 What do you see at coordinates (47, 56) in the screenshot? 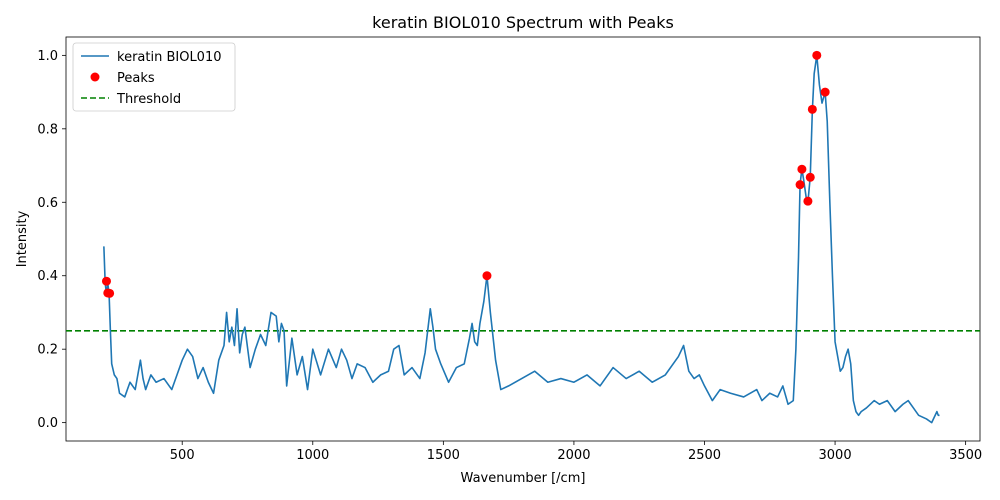
I see `y-tick-label: 1.0` at bounding box center [47, 56].